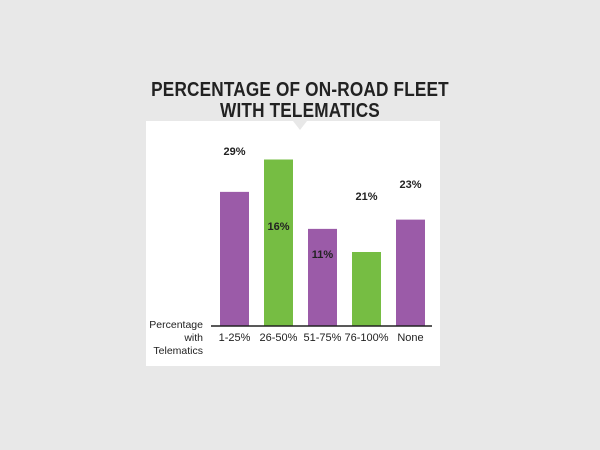  I want to click on x-axis-label-line-3: Telematics, so click(178, 351).